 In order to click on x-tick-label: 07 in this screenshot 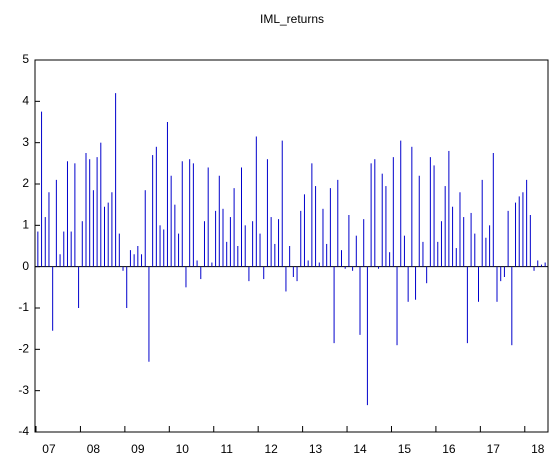, I will do `click(49, 449)`.